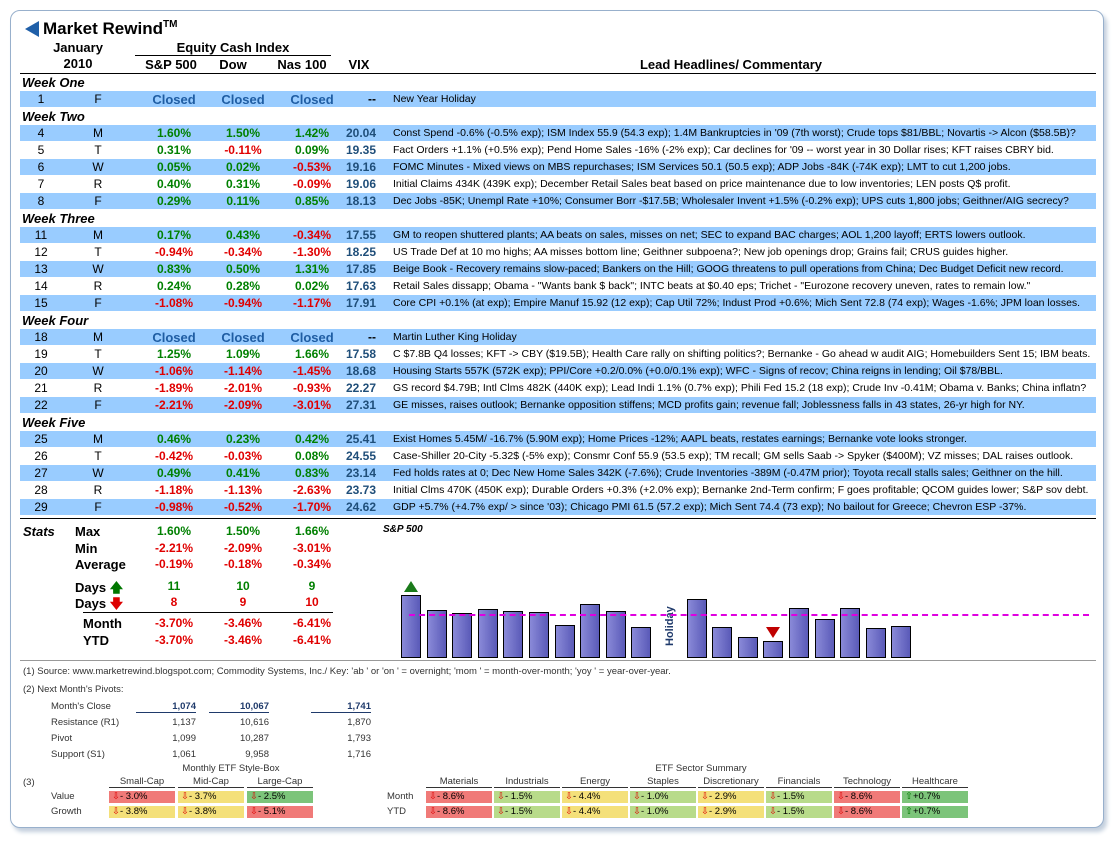  What do you see at coordinates (41, 490) in the screenshot?
I see `day-number: 28` at bounding box center [41, 490].